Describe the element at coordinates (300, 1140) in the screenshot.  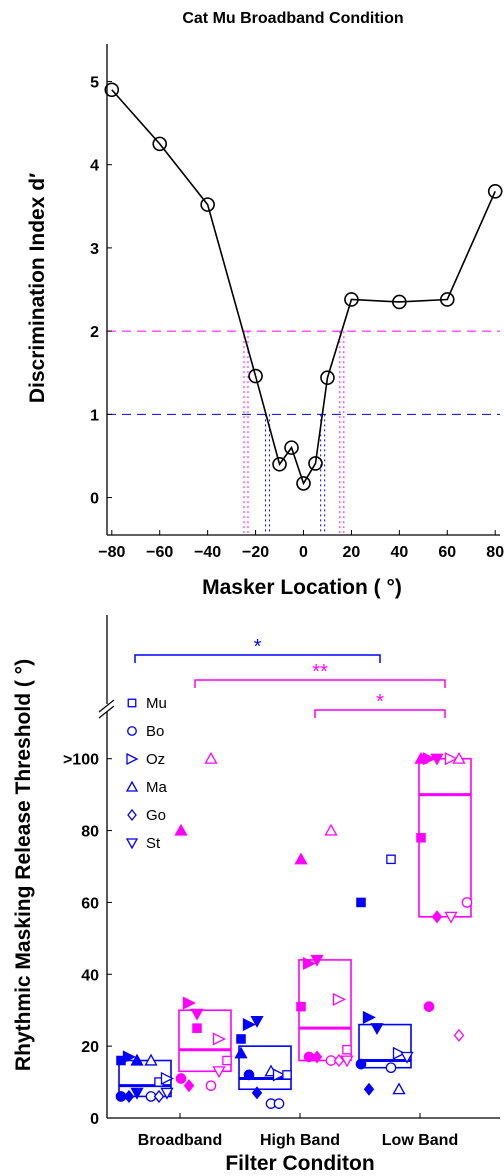
I see `x-tick-label: High Band` at that location.